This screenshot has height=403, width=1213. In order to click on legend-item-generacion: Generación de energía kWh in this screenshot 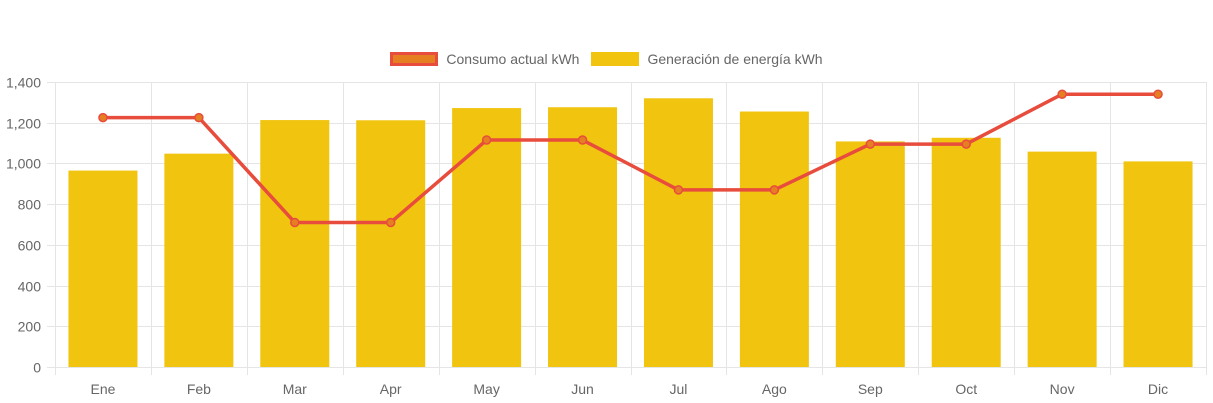, I will do `click(707, 59)`.